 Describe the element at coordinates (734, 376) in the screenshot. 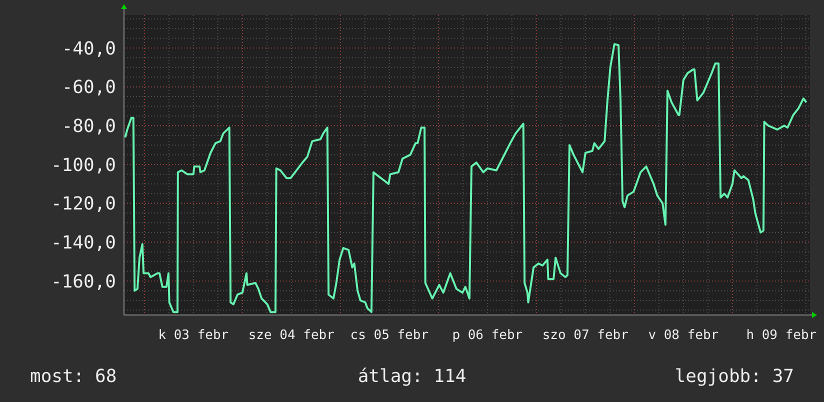

I see `text: legjobb: 37` at that location.